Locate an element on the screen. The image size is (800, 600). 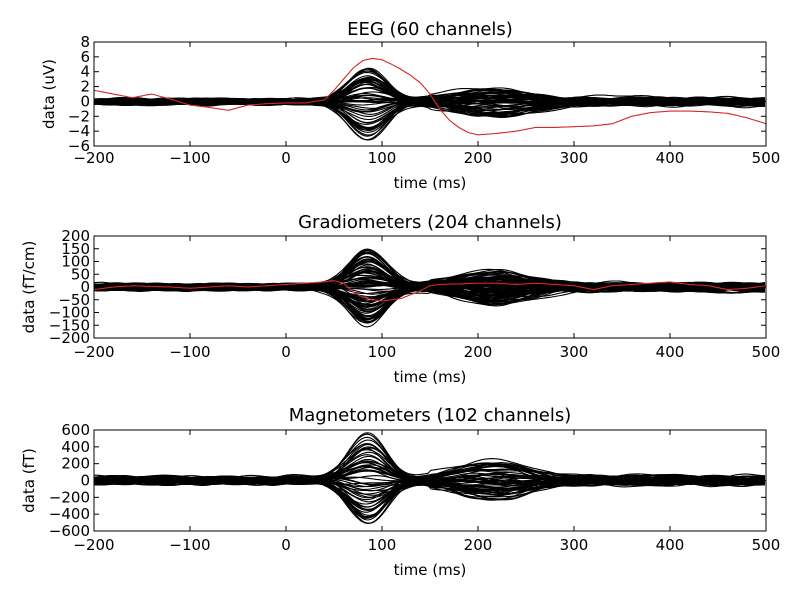
chart-title: EEG (60 channels) is located at coordinates (430, 29).